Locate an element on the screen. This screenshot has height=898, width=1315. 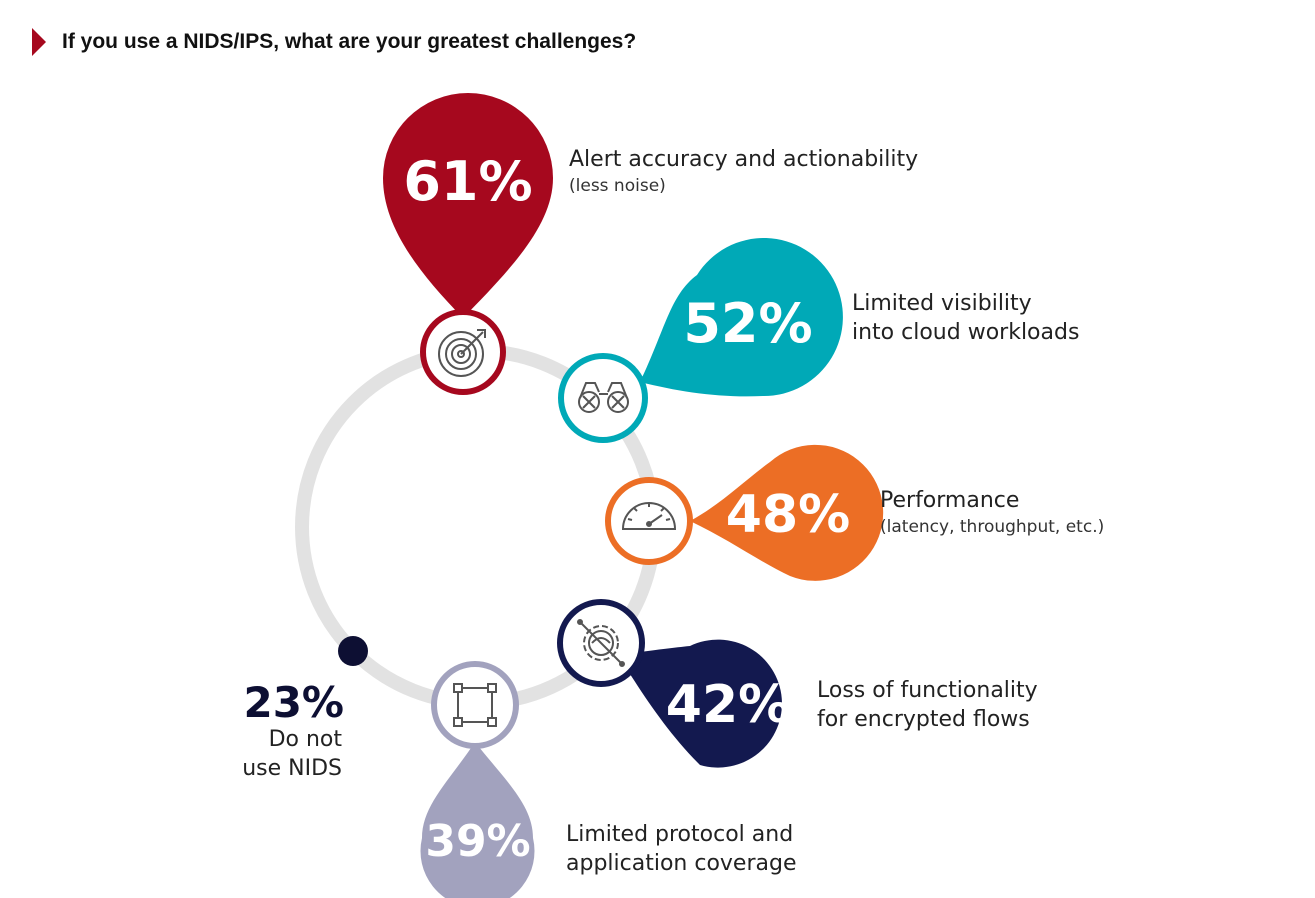
bubble-61-shape is located at coordinates (468, 205).